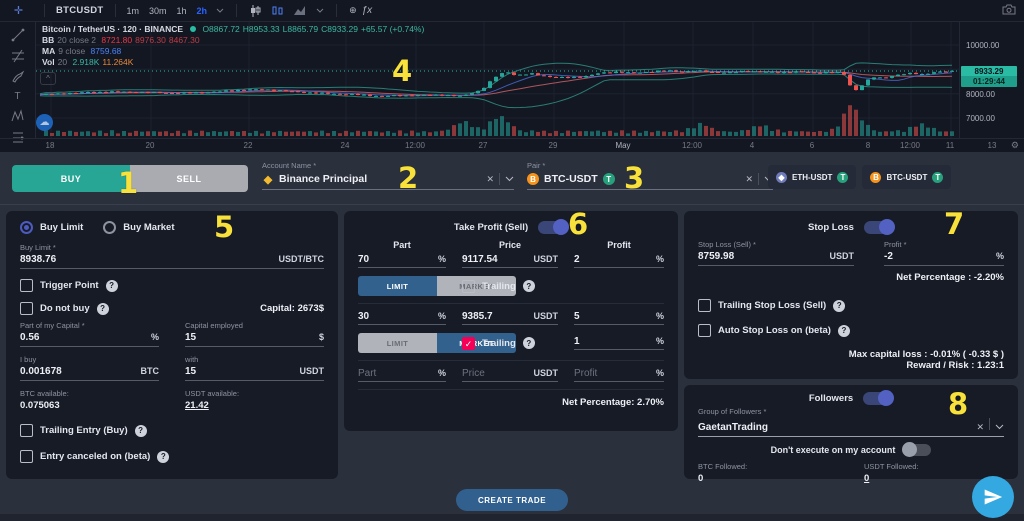  What do you see at coordinates (571, 179) in the screenshot?
I see `pair-value: BTC-USDT` at bounding box center [571, 179].